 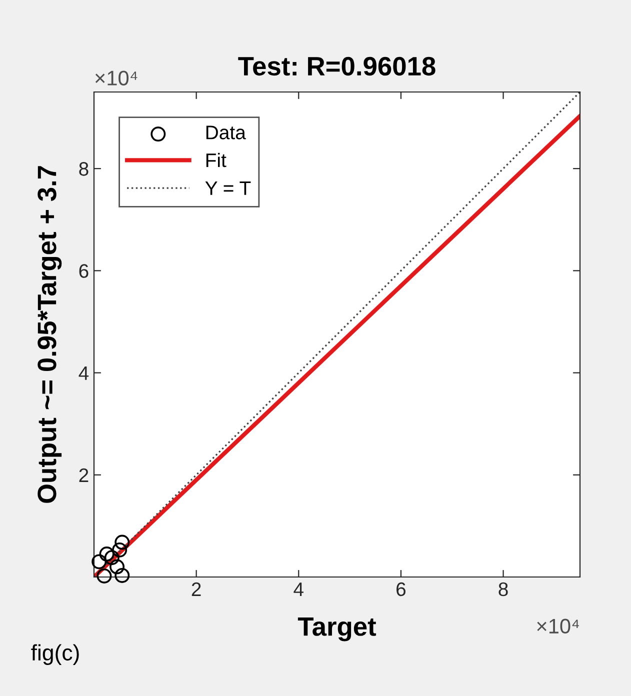 What do you see at coordinates (83, 169) in the screenshot?
I see `y-tick-label: 8` at bounding box center [83, 169].